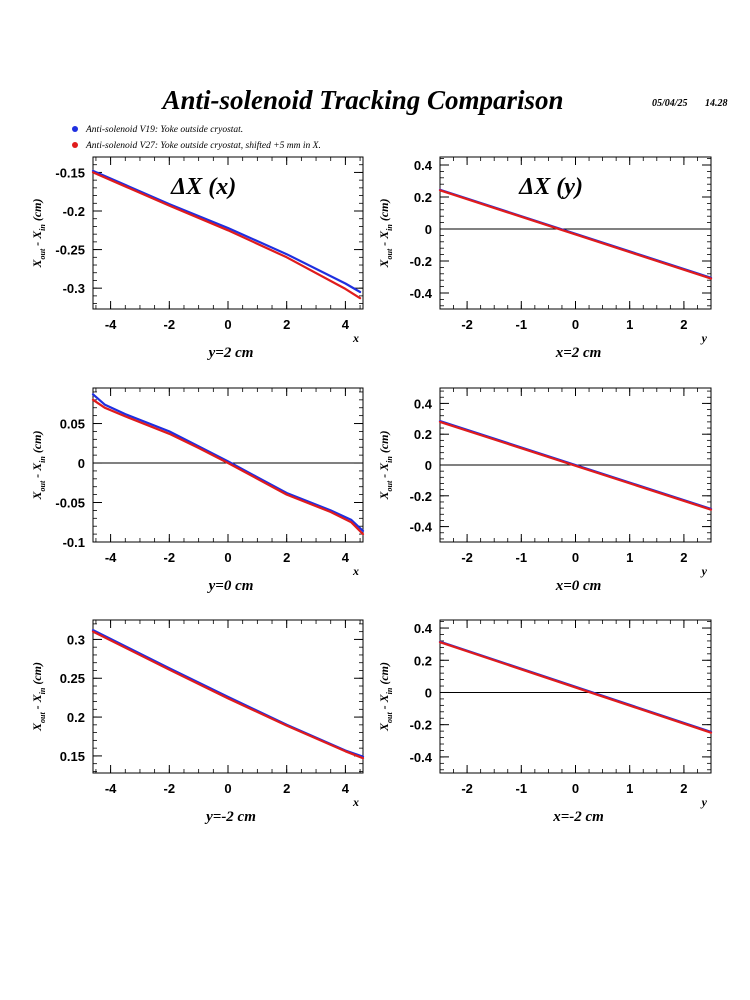  What do you see at coordinates (361, 100) in the screenshot?
I see `figure-title: Anti-solenoid Tracking Comparison` at bounding box center [361, 100].